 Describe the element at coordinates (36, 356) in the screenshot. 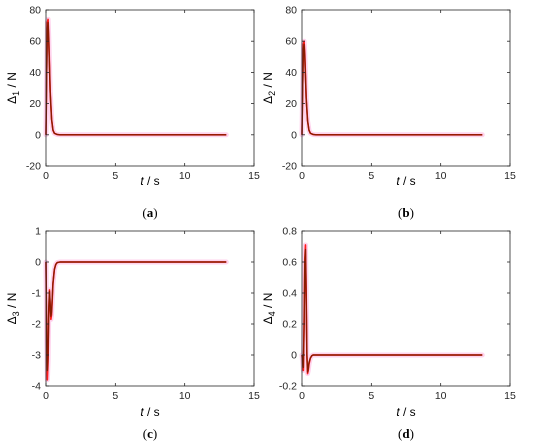

I see `y-tick-label: -3` at that location.